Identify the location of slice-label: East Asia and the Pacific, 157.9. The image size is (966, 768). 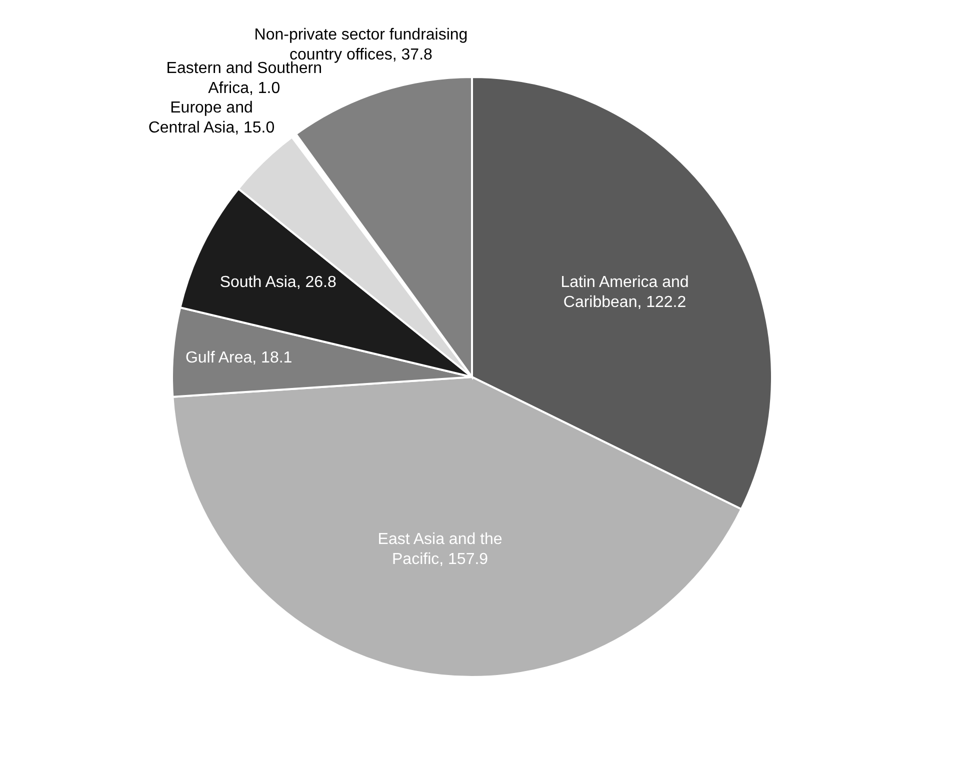
(440, 549).